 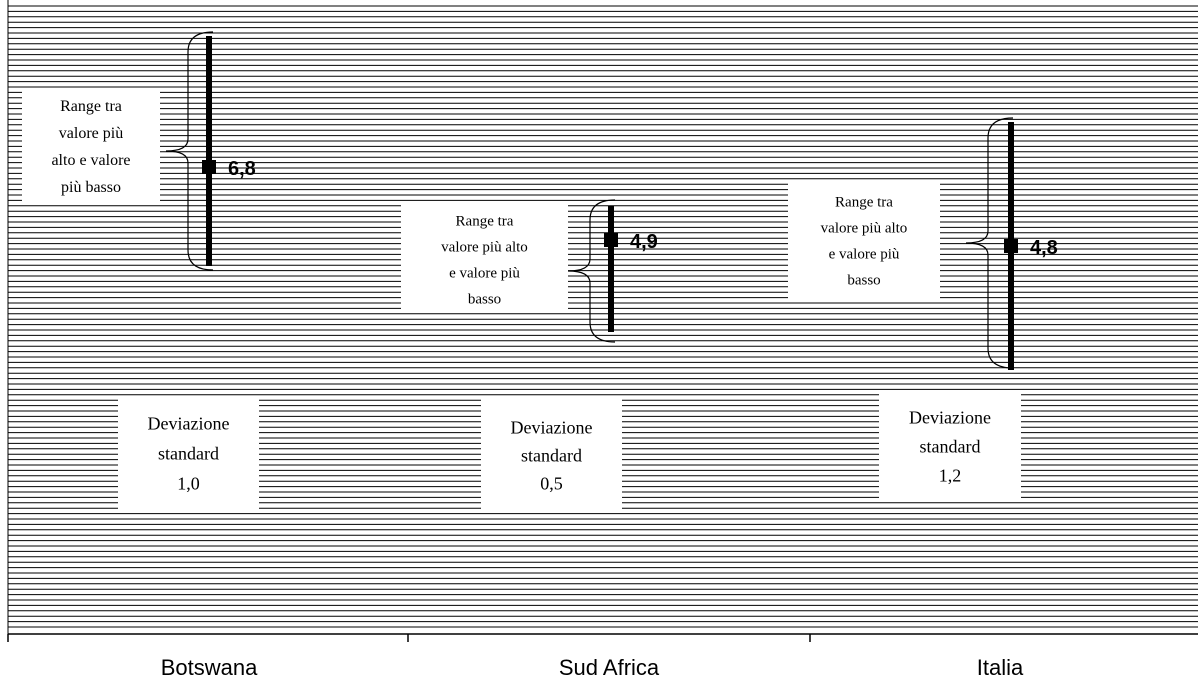 I want to click on x-axis: Botswana Sud Africa Italia, so click(x=602, y=656).